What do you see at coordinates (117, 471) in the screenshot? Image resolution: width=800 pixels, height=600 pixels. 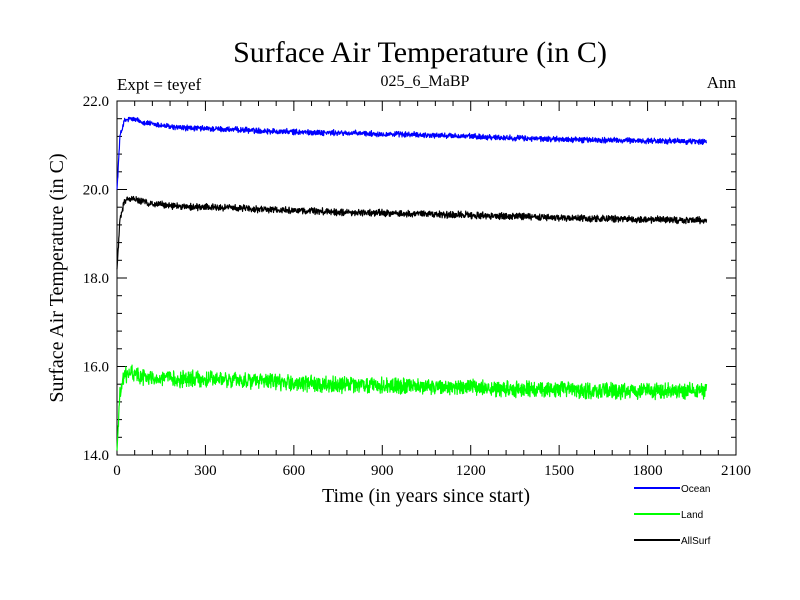 I see `x-tick-label: 0` at bounding box center [117, 471].